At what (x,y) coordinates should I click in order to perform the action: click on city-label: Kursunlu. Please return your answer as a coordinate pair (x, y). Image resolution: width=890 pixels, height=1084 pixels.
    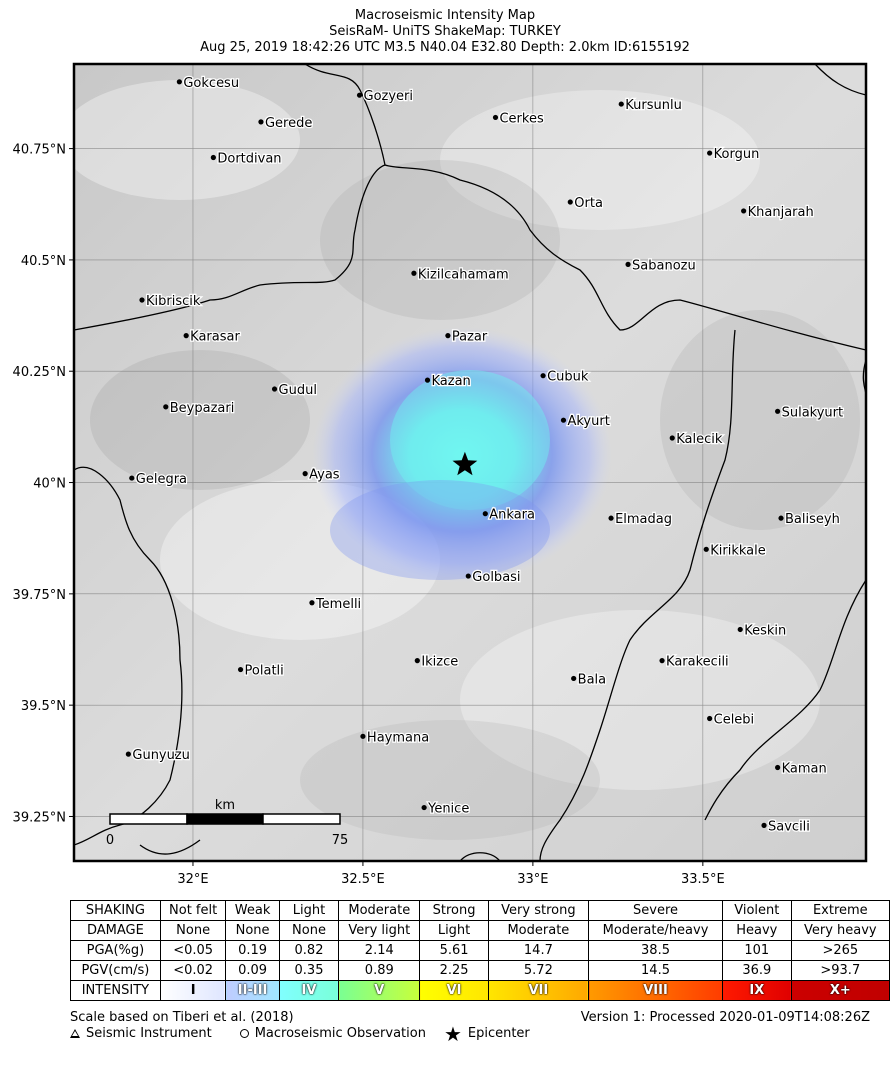
    Looking at the image, I should click on (653, 105).